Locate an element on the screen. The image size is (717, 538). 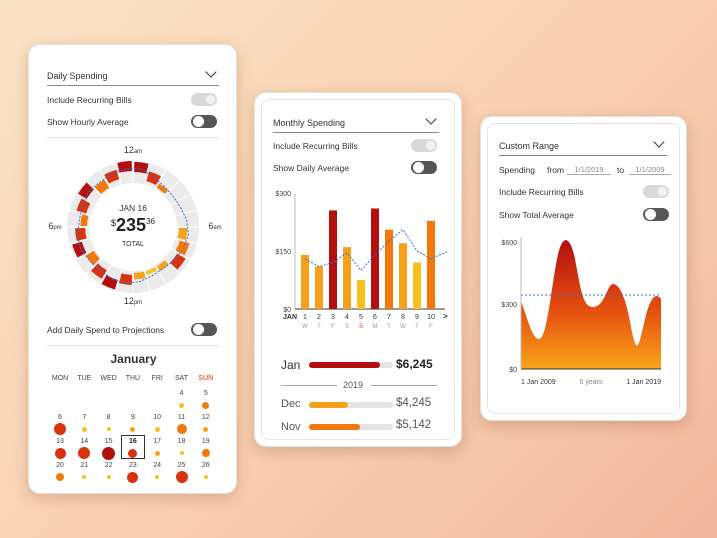
monthly-bar-chart: $300 $150 $0 1 W 2 T 3 F 4 S 5 S 6 M 7 T 8 W 9 T 10 F JAN > is located at coordinates (361, 260).